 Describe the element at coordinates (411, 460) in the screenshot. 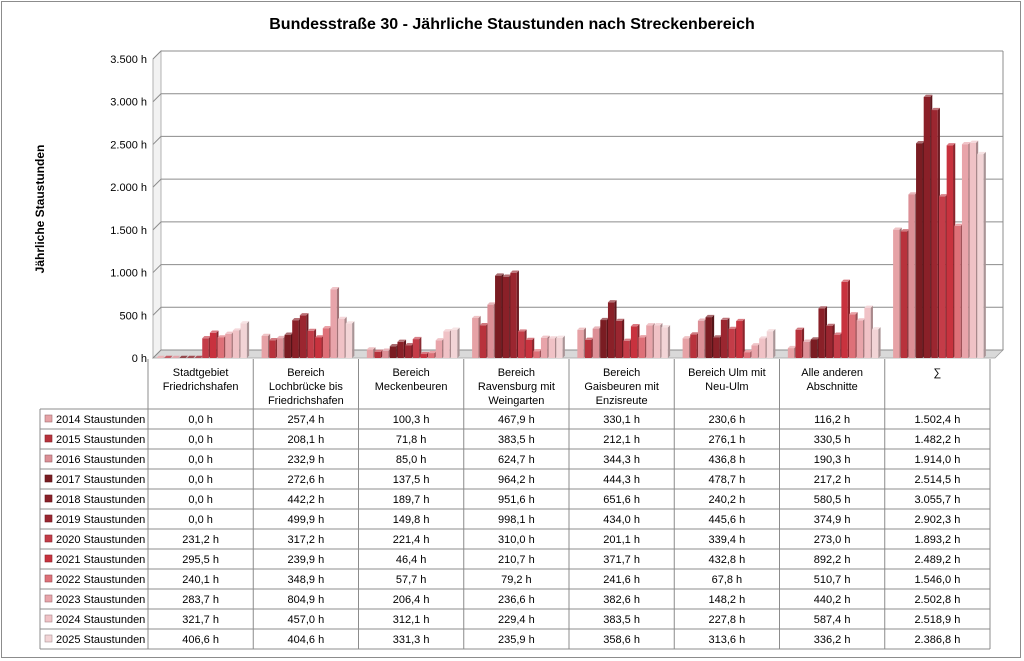

I see `data-label: 85,0 h` at that location.